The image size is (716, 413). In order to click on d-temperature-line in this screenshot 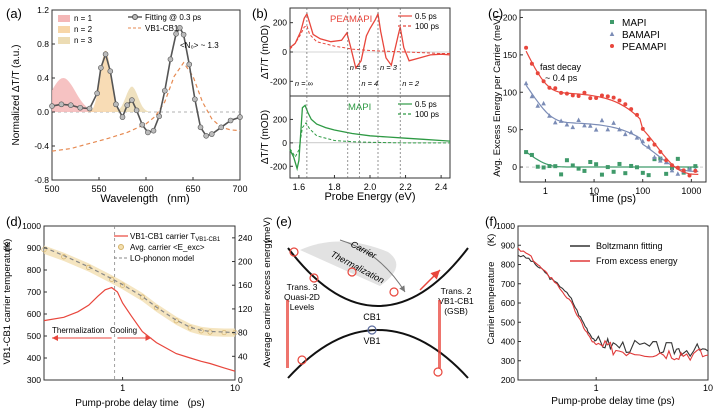, I will do `click(139, 329)`.